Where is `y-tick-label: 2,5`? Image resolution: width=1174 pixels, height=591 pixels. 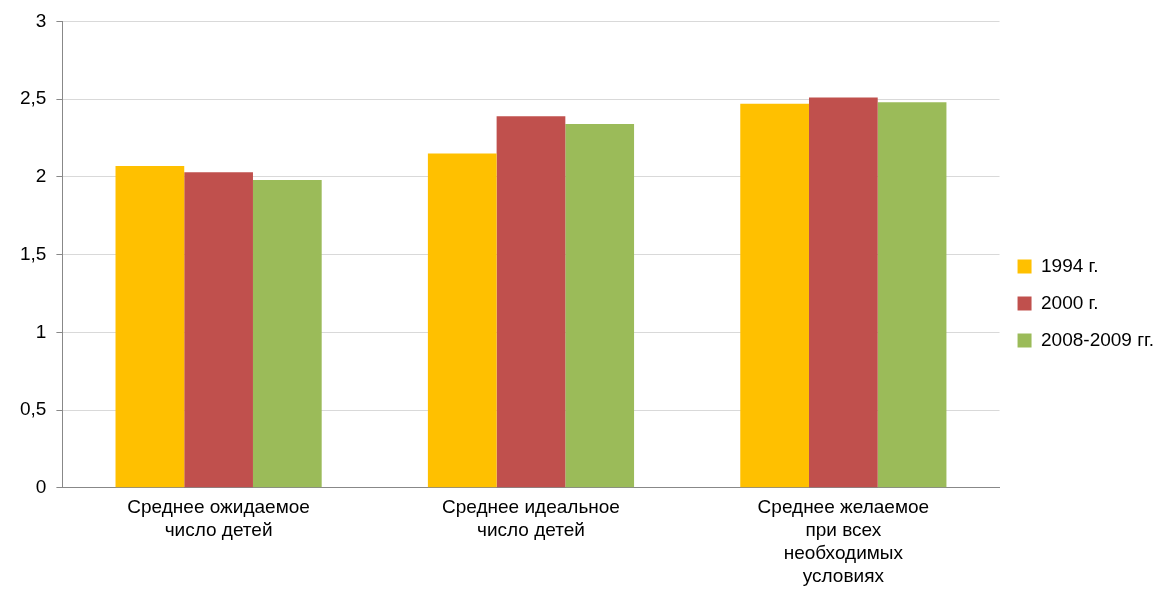 y-tick-label: 2,5 is located at coordinates (33, 98).